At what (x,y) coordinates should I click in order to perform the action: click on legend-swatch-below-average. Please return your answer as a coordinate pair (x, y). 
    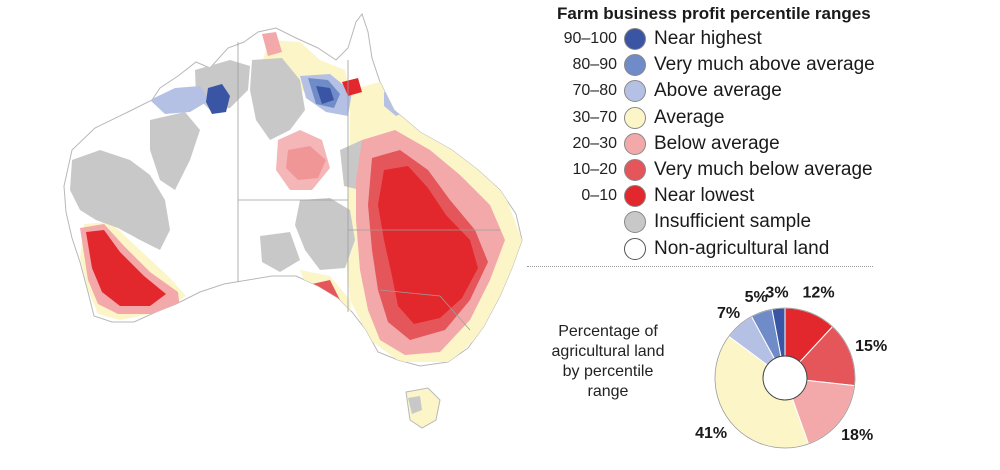
    Looking at the image, I should click on (635, 143).